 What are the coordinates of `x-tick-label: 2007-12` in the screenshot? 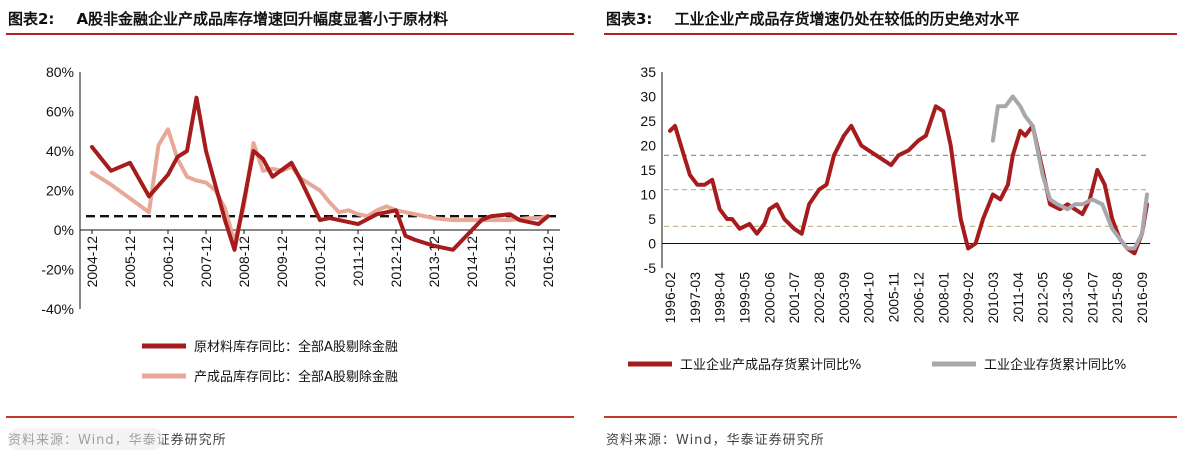 It's located at (206, 262).